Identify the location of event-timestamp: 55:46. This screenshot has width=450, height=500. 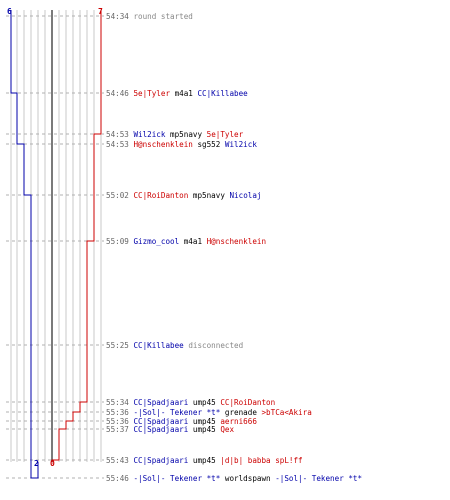
(117, 478).